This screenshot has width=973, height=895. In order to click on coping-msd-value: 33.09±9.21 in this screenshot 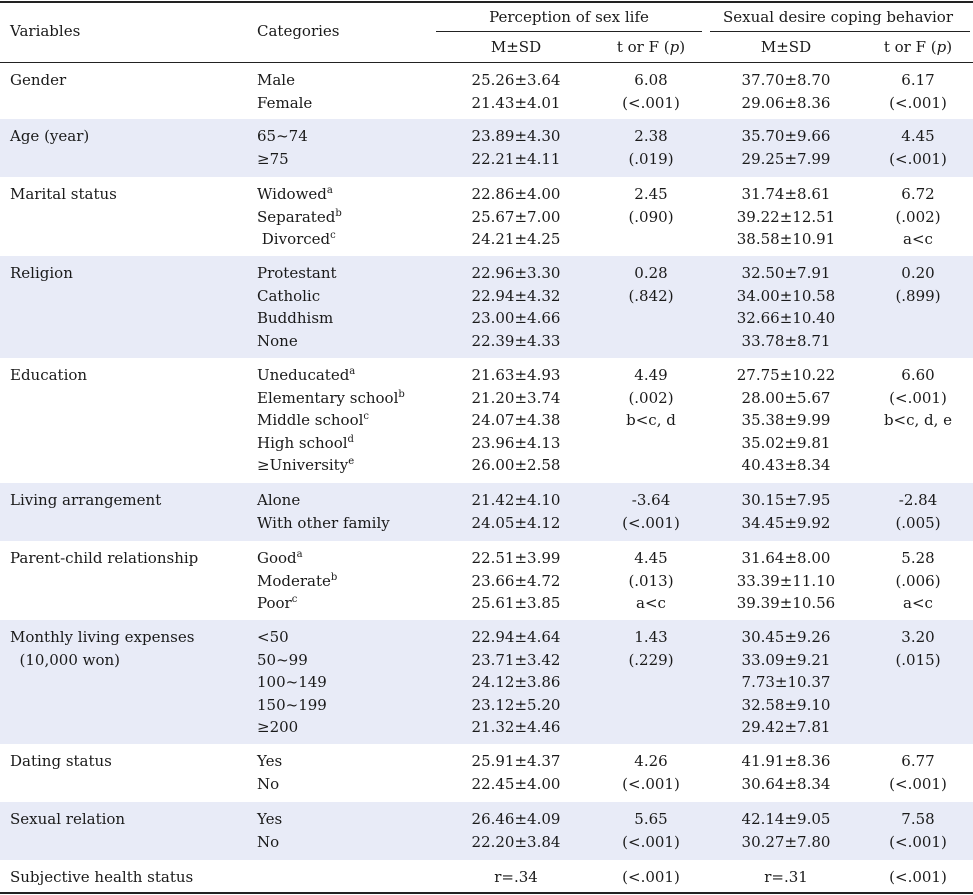, I will do `click(786, 659)`.